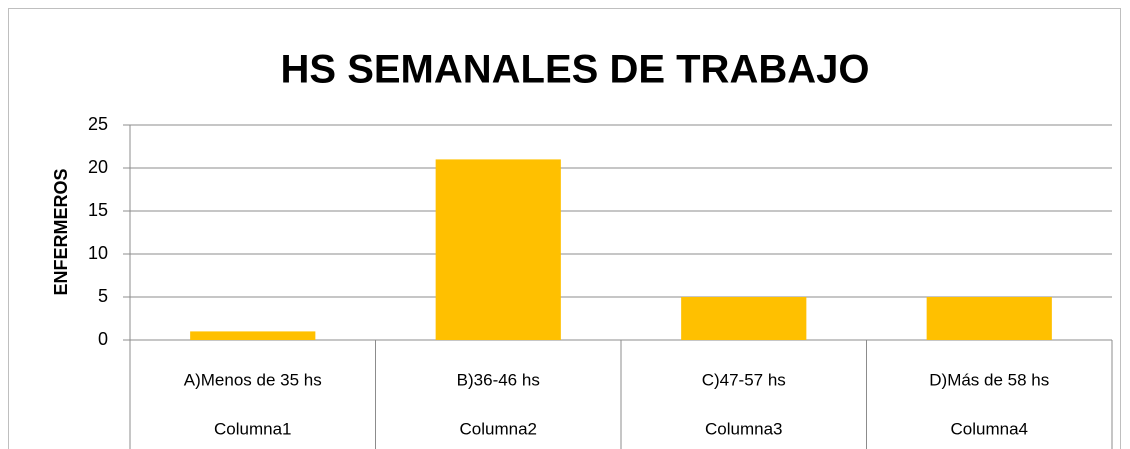 The width and height of the screenshot is (1130, 449). Describe the element at coordinates (253, 379) in the screenshot. I see `x-tick-label: A)Menos de 35 hs` at that location.